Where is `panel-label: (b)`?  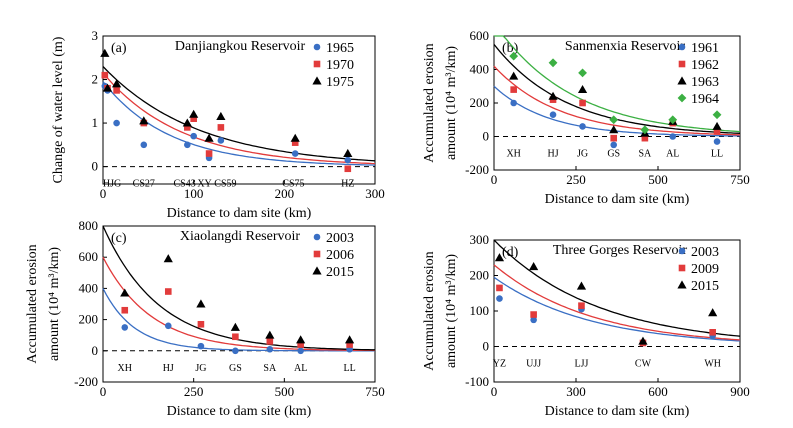 panel-label: (b) is located at coordinates (510, 48).